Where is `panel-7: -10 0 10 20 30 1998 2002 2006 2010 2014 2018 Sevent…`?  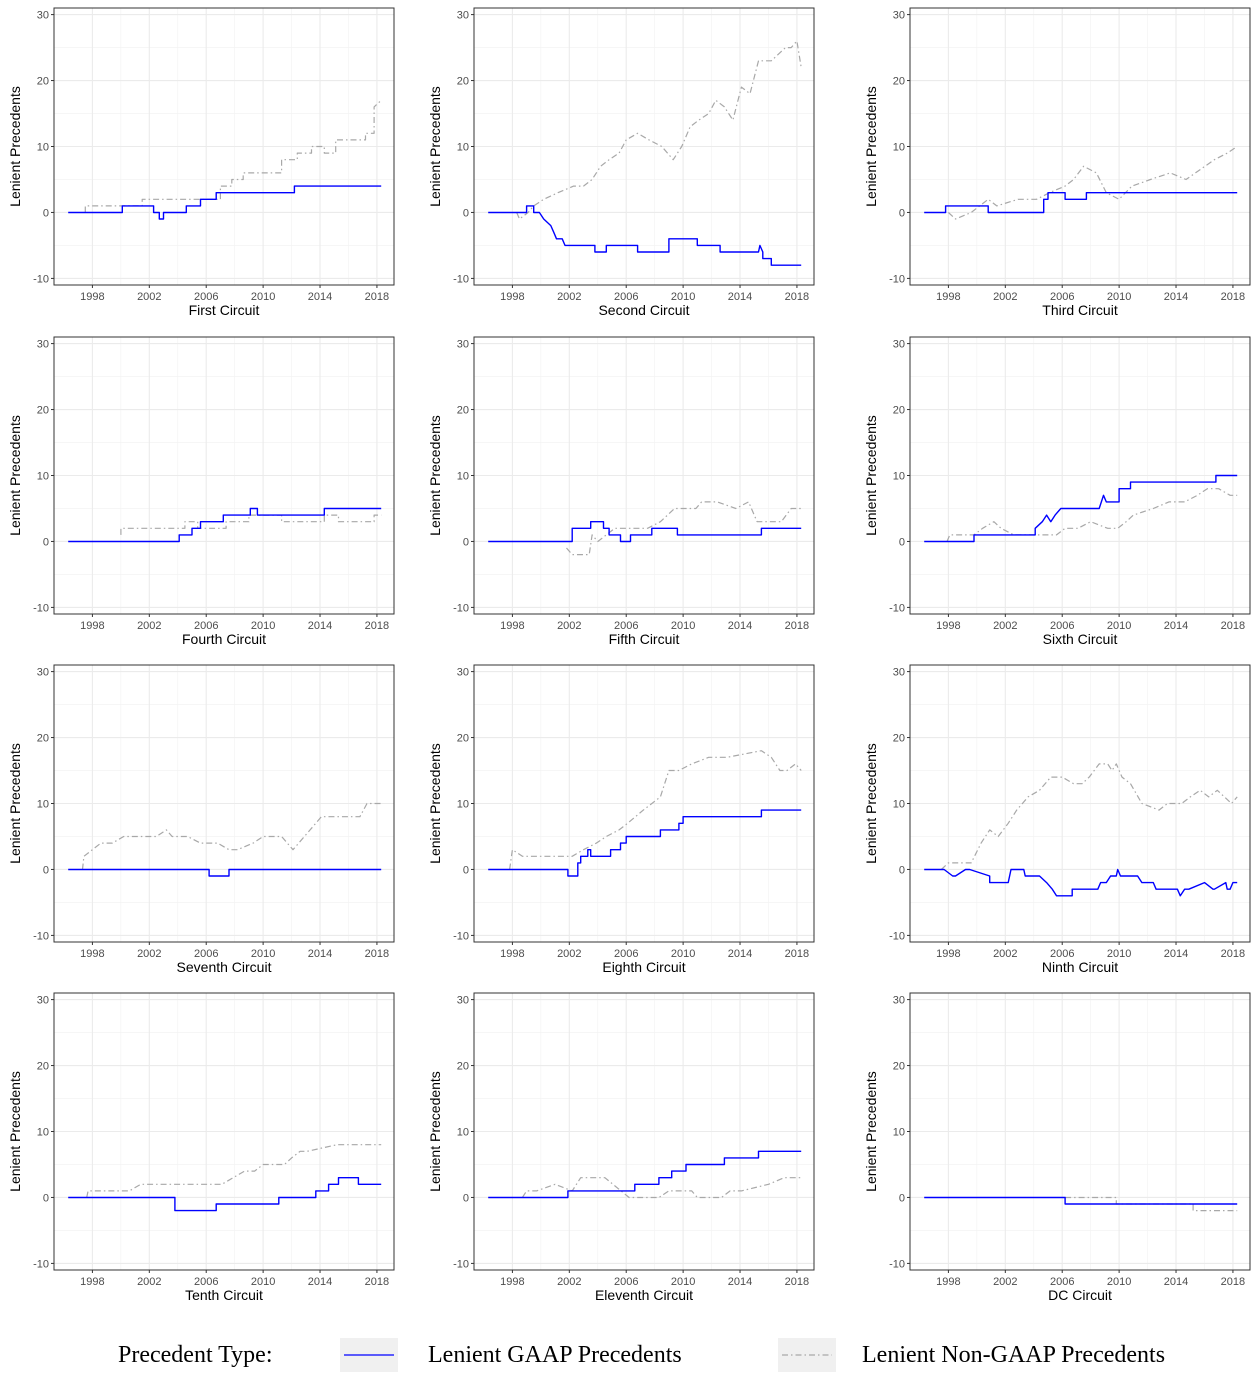
panel-7: -10 0 10 20 30 1998 2002 2006 2010 2014 2018 Sevent… is located at coordinates (201, 819).